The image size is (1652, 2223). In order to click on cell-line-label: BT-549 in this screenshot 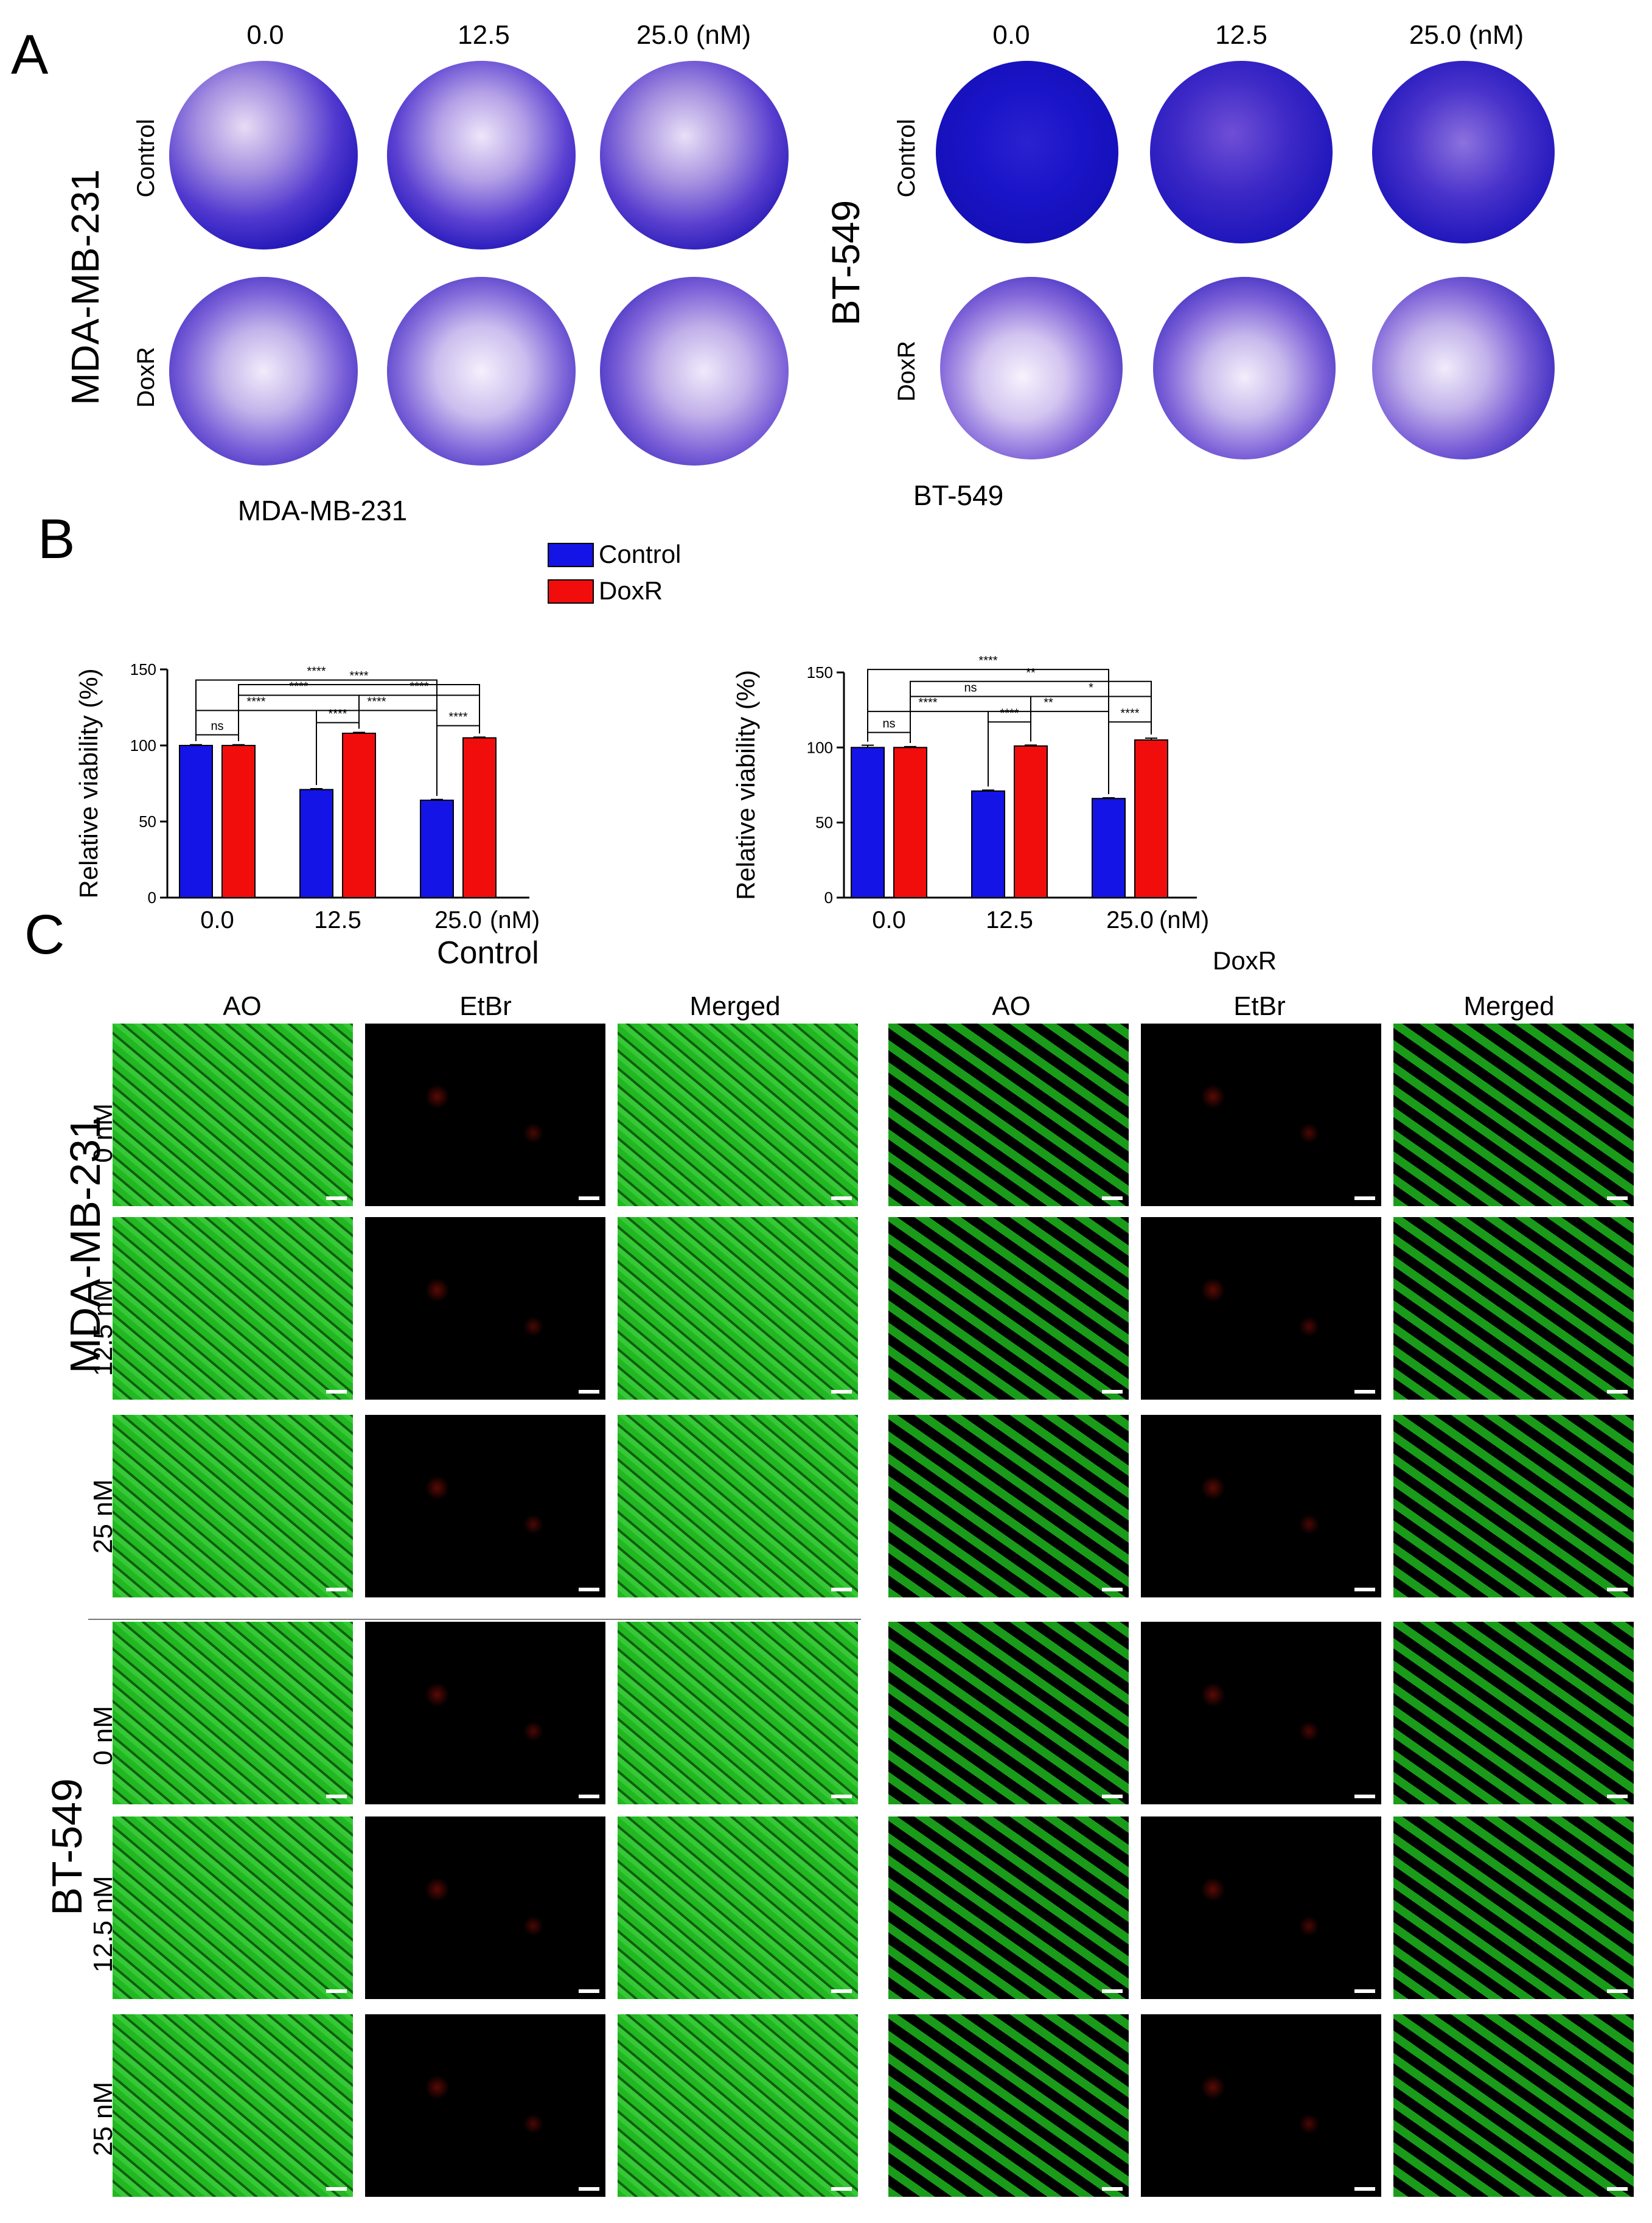, I will do `click(846, 263)`.